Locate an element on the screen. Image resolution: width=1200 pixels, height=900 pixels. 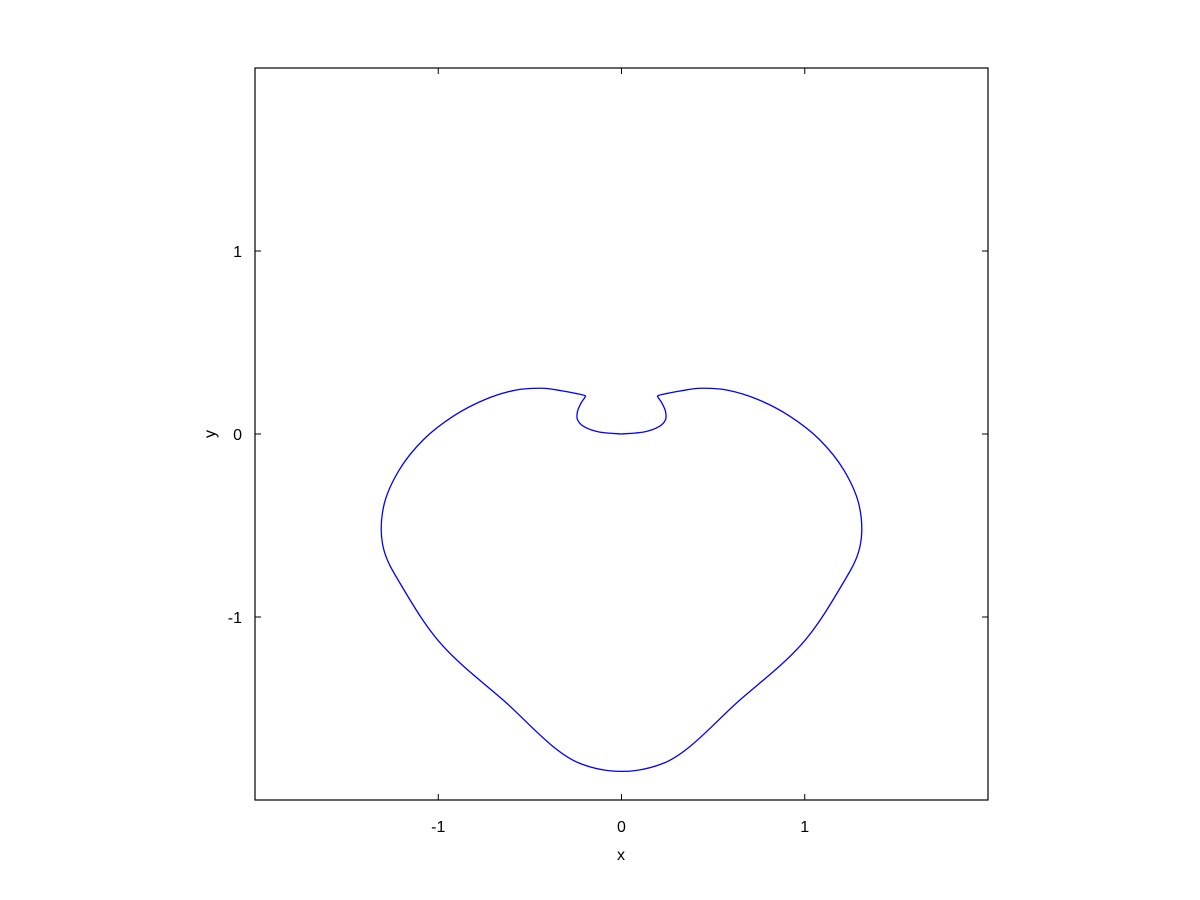
x-tick-label: 0 is located at coordinates (621, 827).